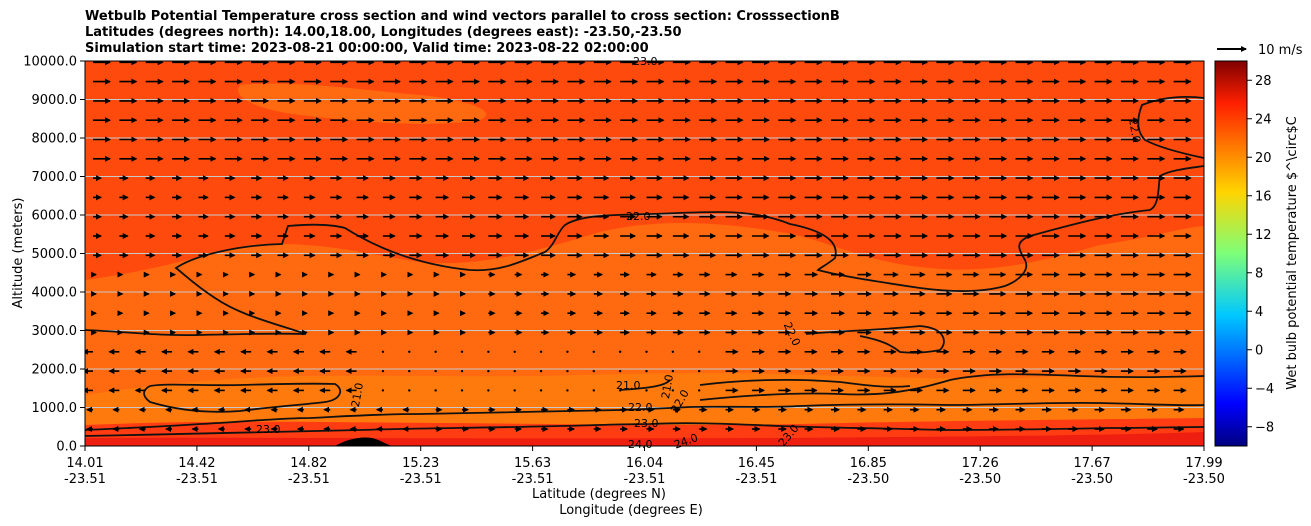 This screenshot has width=1311, height=526. Describe the element at coordinates (55, 408) in the screenshot. I see `y-tick-label: 1000.0` at that location.